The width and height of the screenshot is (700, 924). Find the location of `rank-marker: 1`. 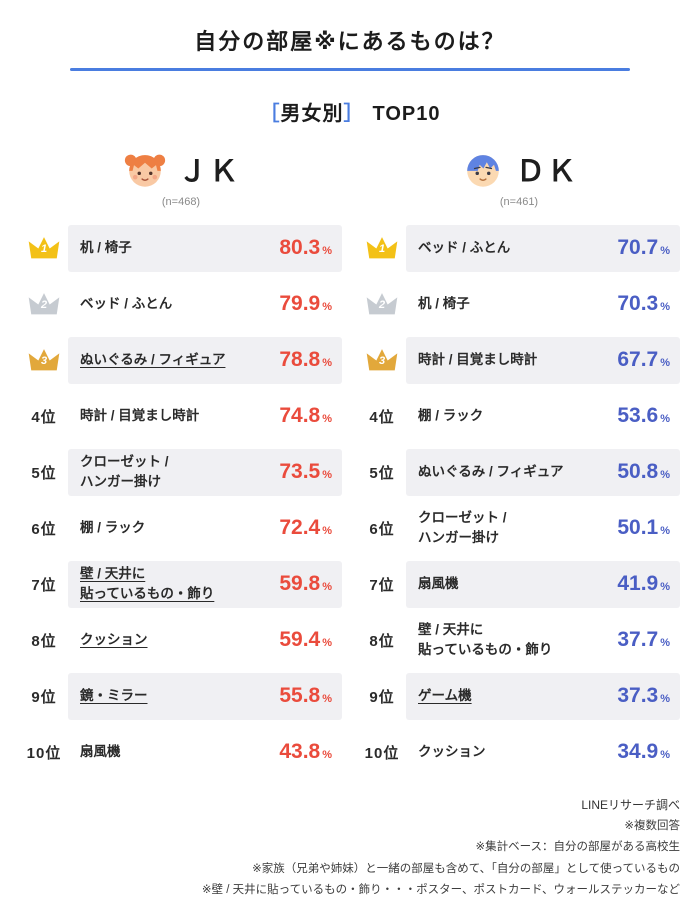

rank-marker: 1 is located at coordinates (382, 248).